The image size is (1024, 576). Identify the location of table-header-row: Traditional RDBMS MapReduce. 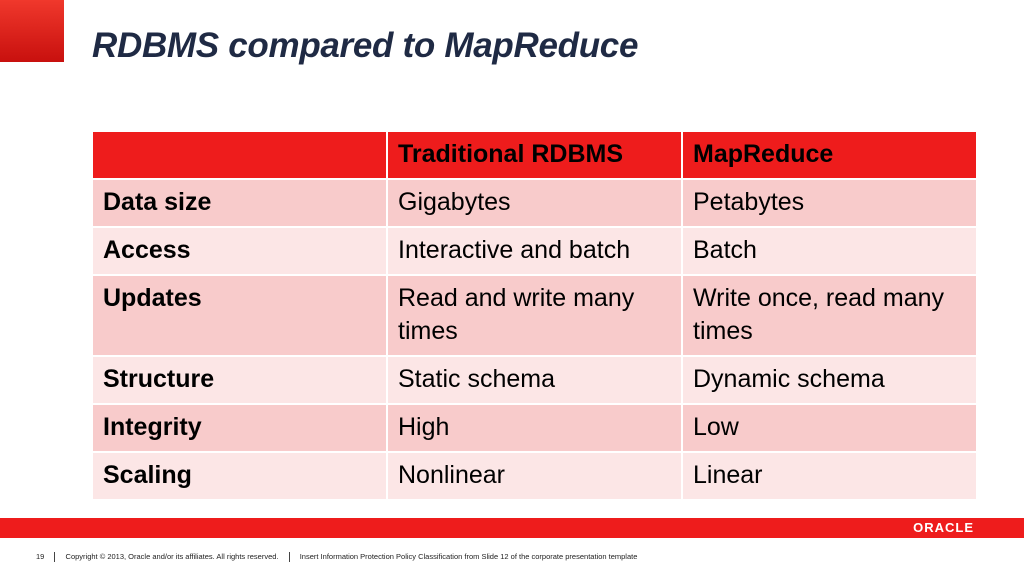
(534, 155).